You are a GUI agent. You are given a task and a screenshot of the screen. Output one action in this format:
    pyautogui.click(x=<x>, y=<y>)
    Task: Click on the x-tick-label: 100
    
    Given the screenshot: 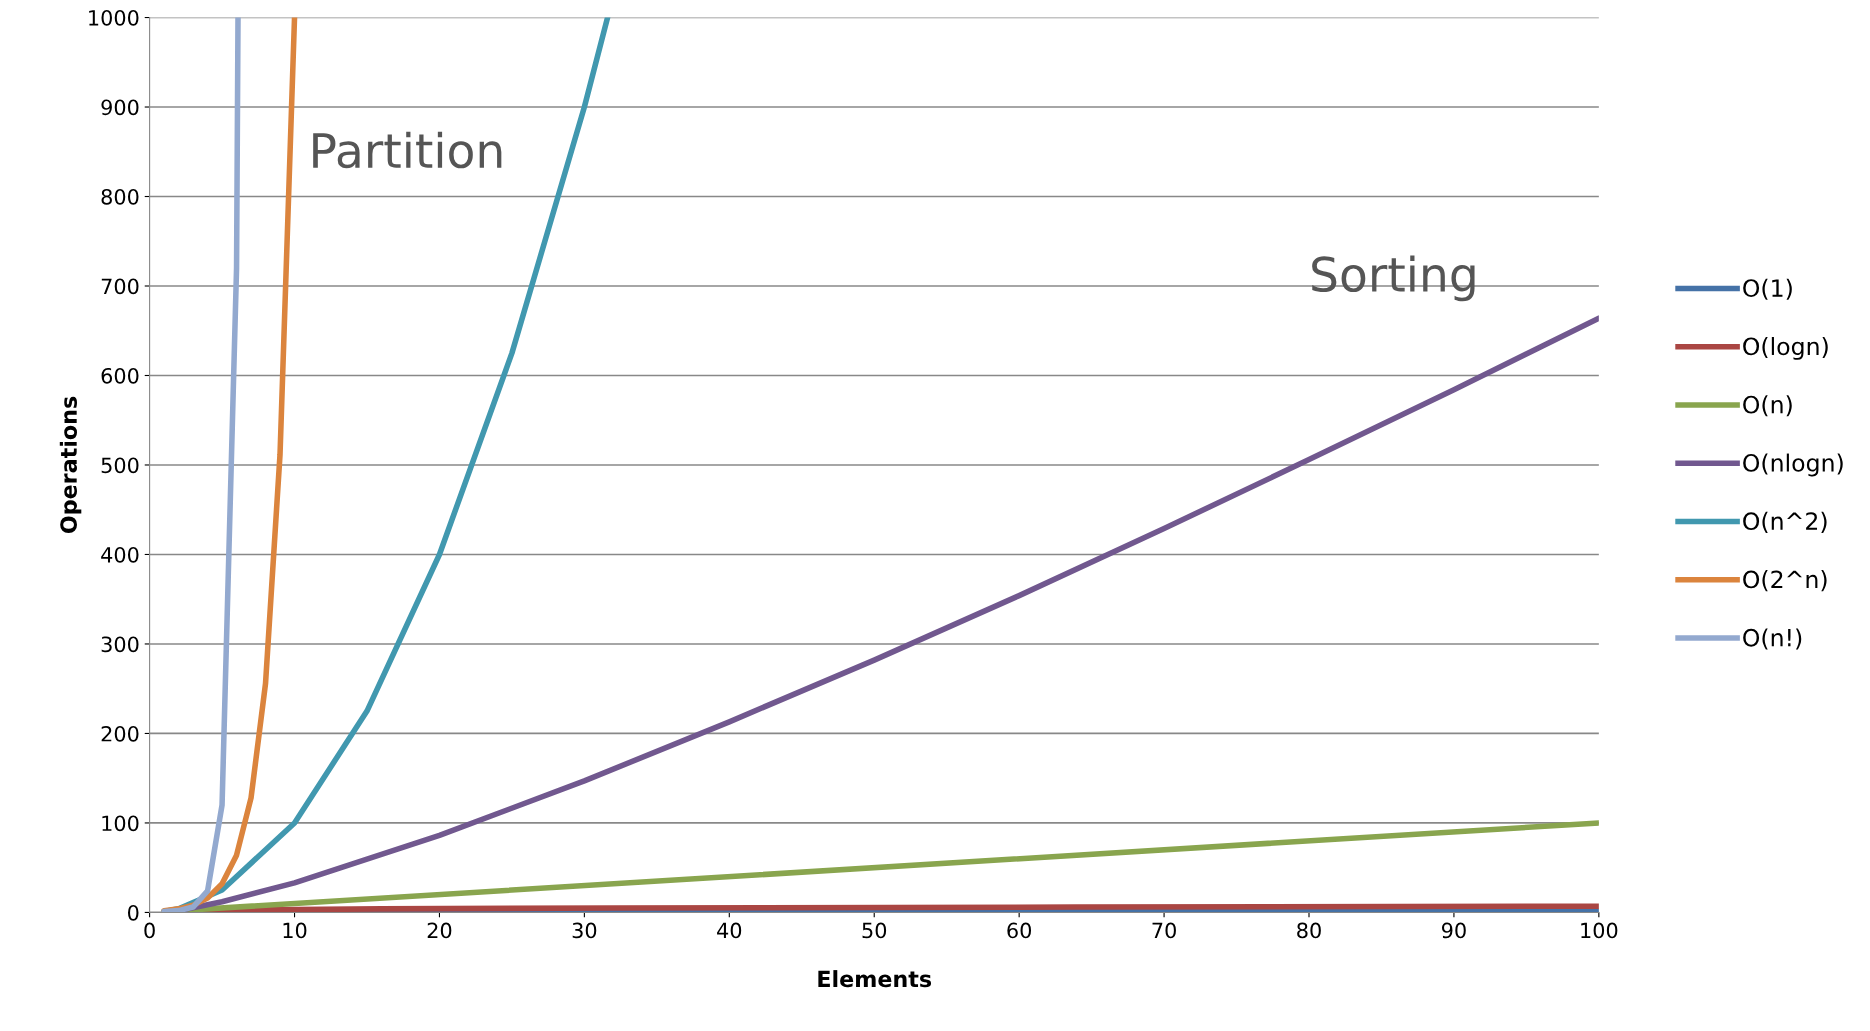 What is the action you would take?
    pyautogui.click(x=1599, y=930)
    